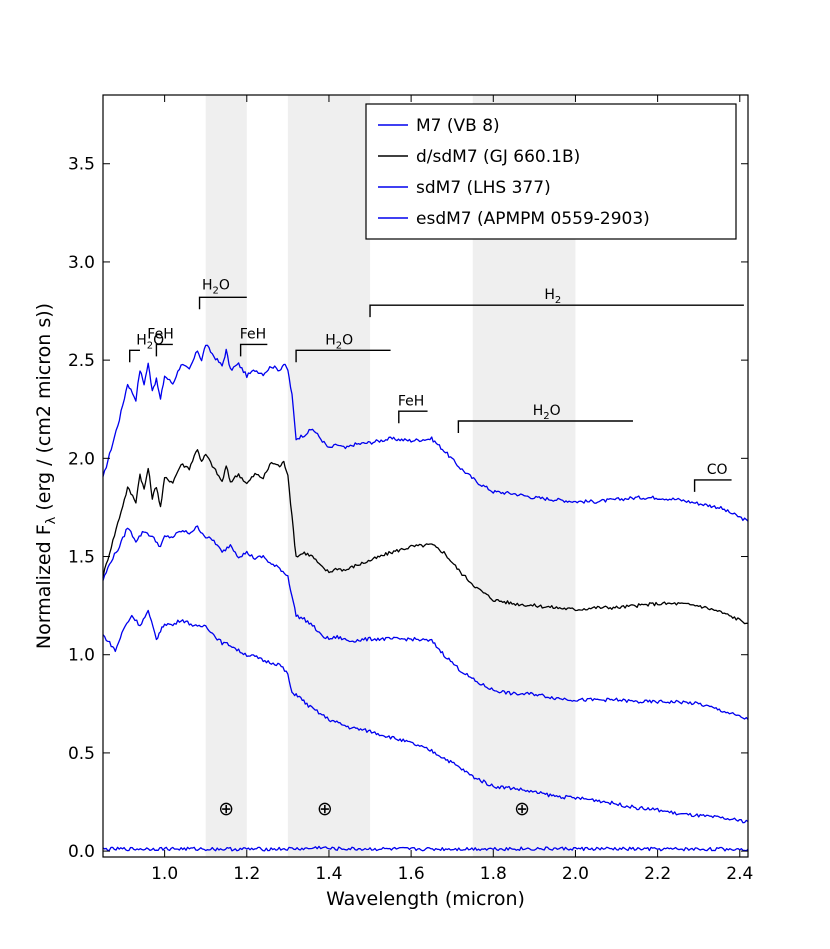  What do you see at coordinates (81, 165) in the screenshot?
I see `y-tick-label: 3.5` at bounding box center [81, 165].